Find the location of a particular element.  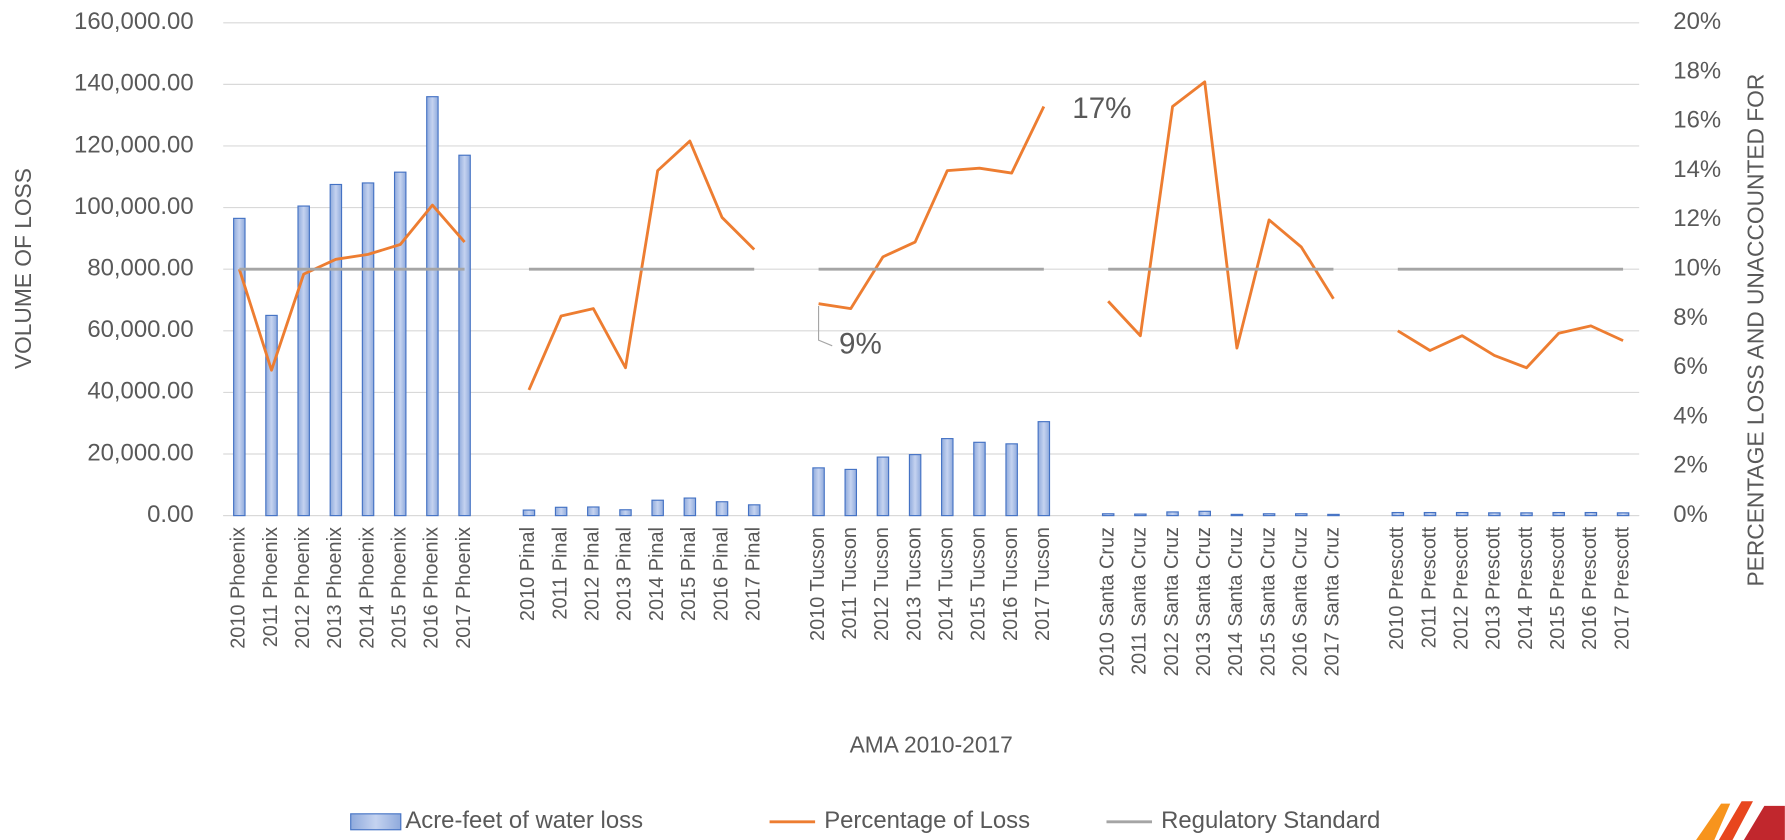

x-tick-label: 2010 Prescott is located at coordinates (1397, 588).